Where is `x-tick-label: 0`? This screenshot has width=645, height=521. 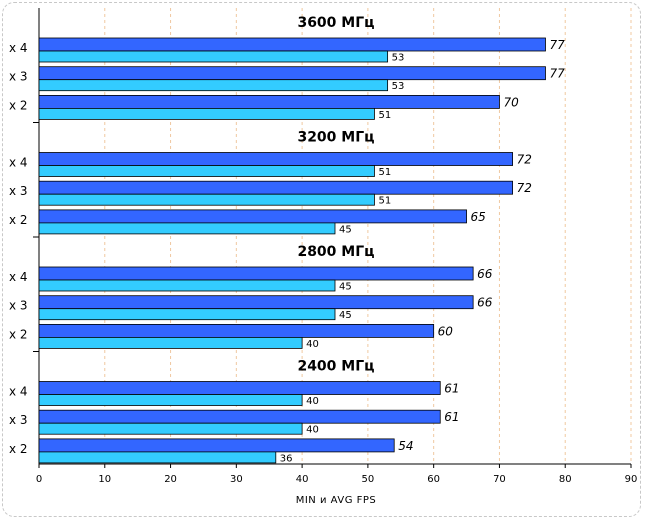
x-tick-label: 0 is located at coordinates (39, 479).